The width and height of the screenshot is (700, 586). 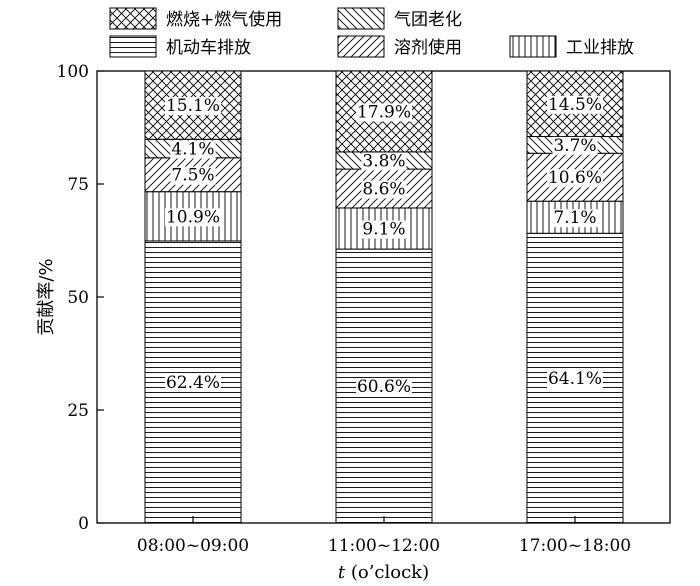 I want to click on legend-label: 溶剂使用, so click(x=428, y=47).